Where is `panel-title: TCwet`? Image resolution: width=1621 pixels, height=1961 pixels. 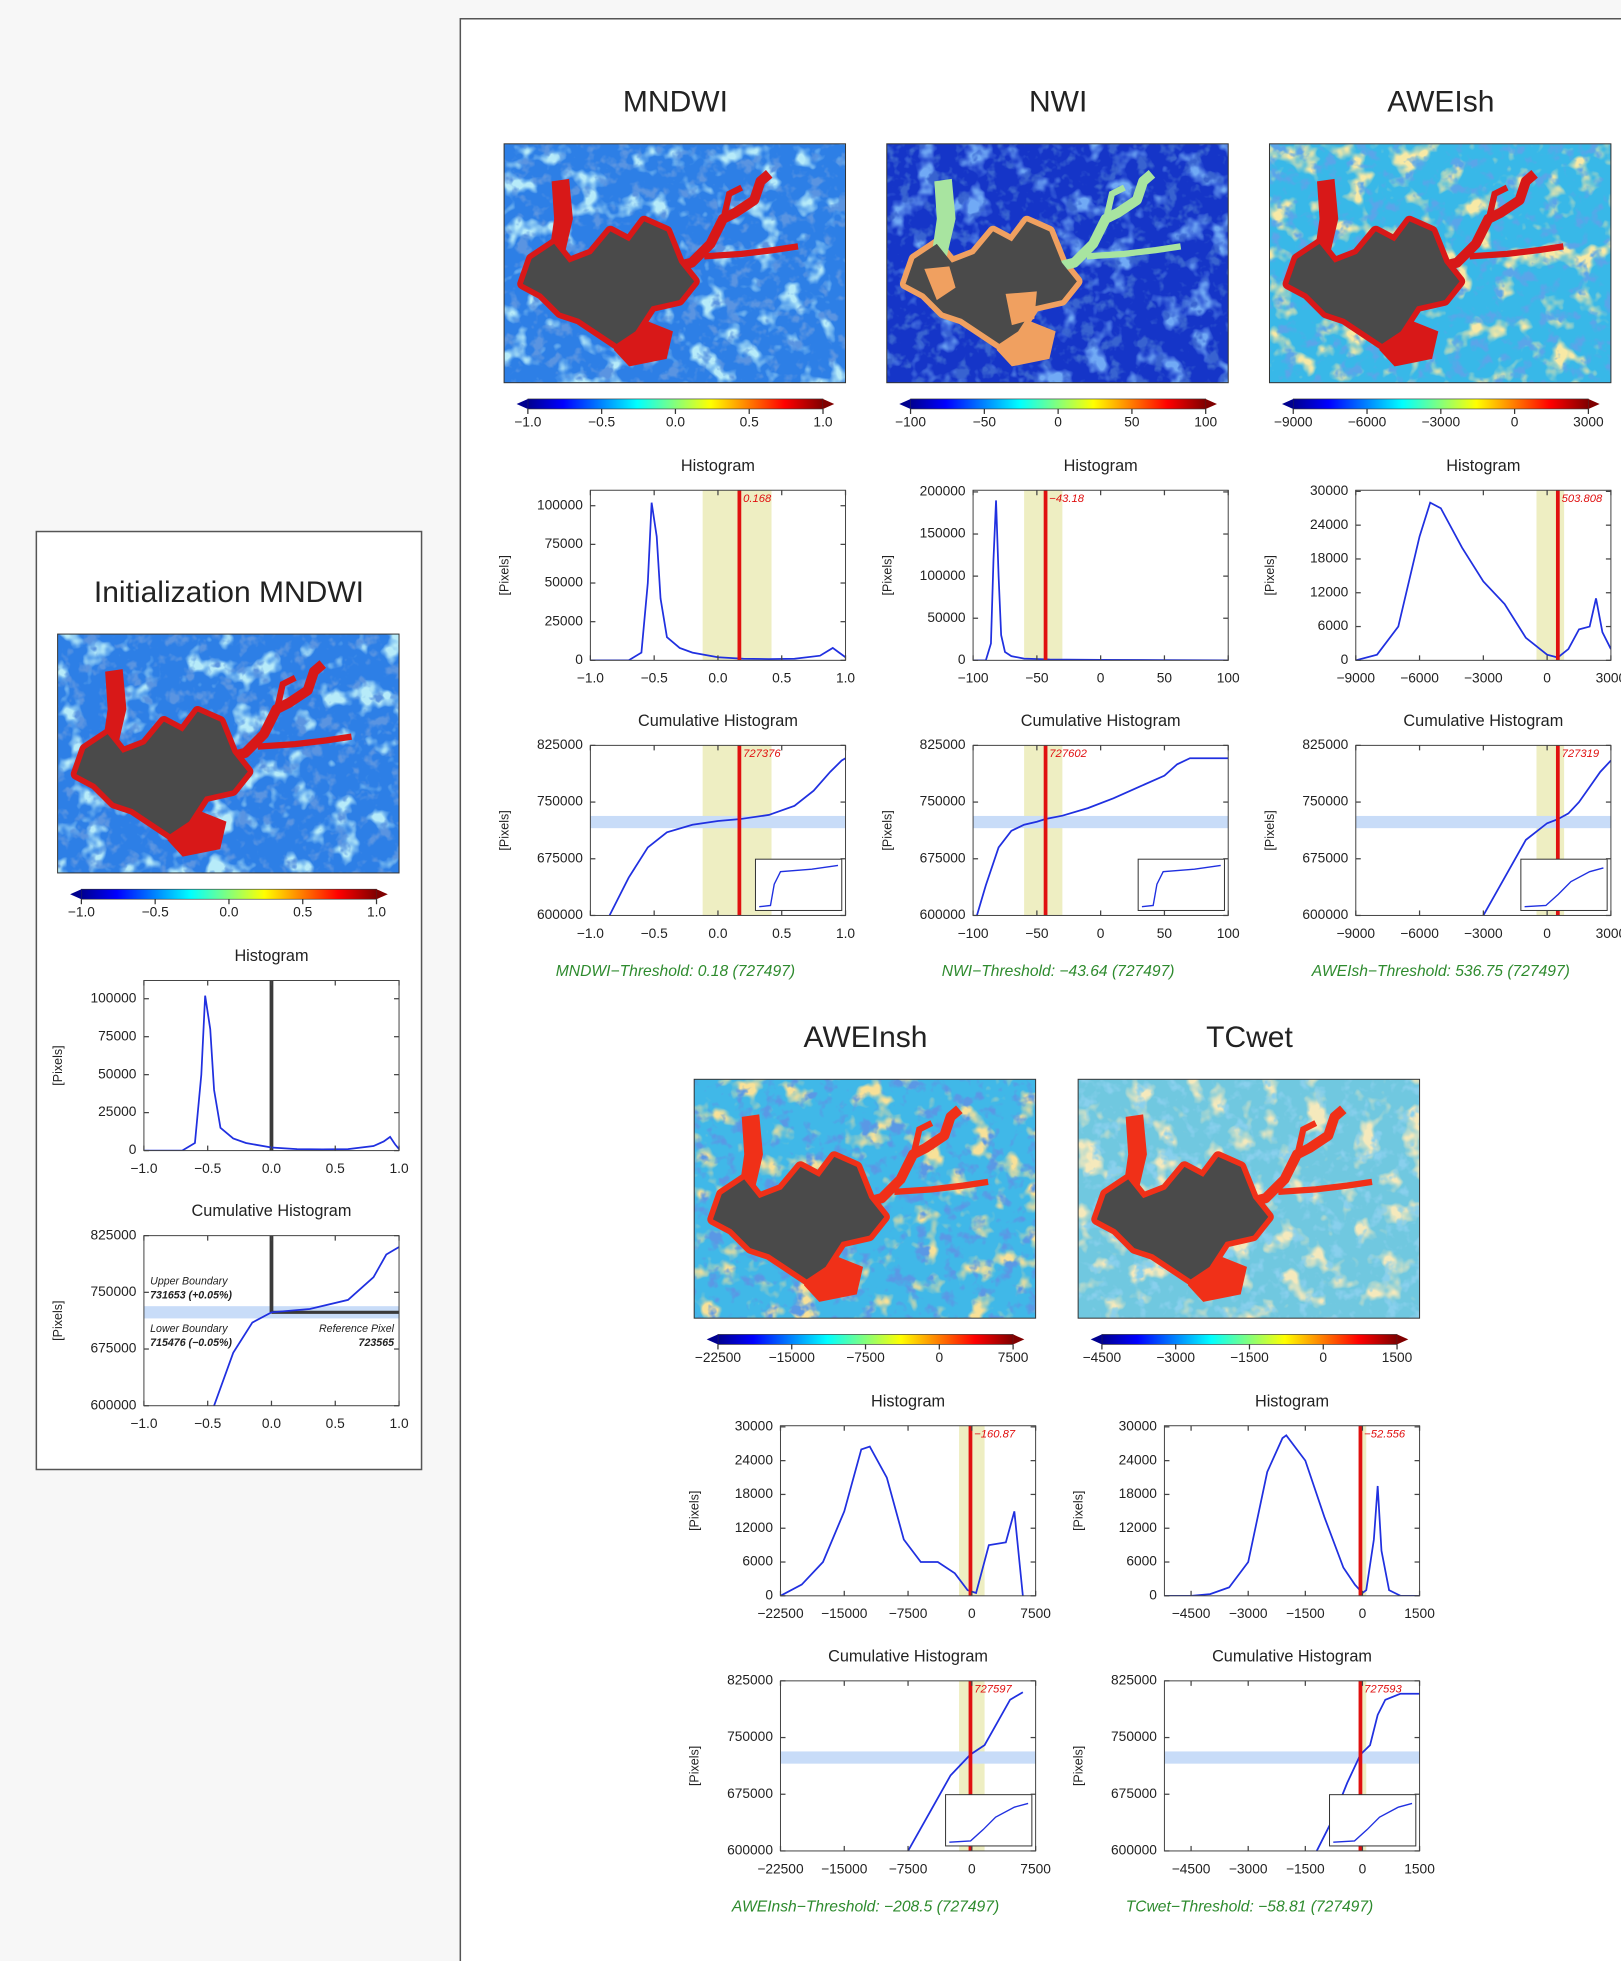
panel-title: TCwet is located at coordinates (1249, 1037).